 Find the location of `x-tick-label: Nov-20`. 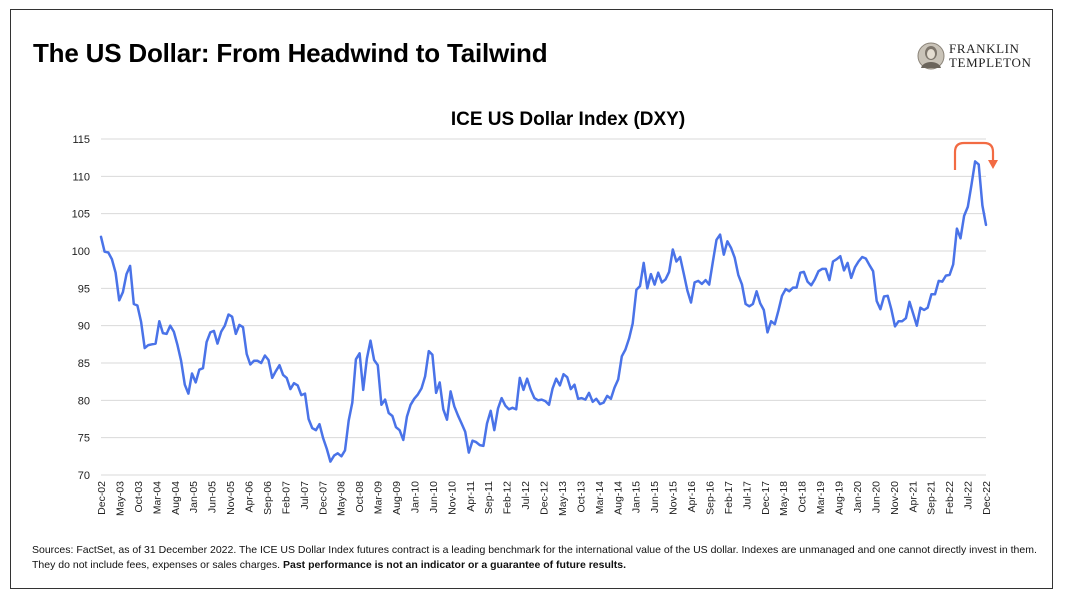

x-tick-label: Nov-20 is located at coordinates (895, 498).